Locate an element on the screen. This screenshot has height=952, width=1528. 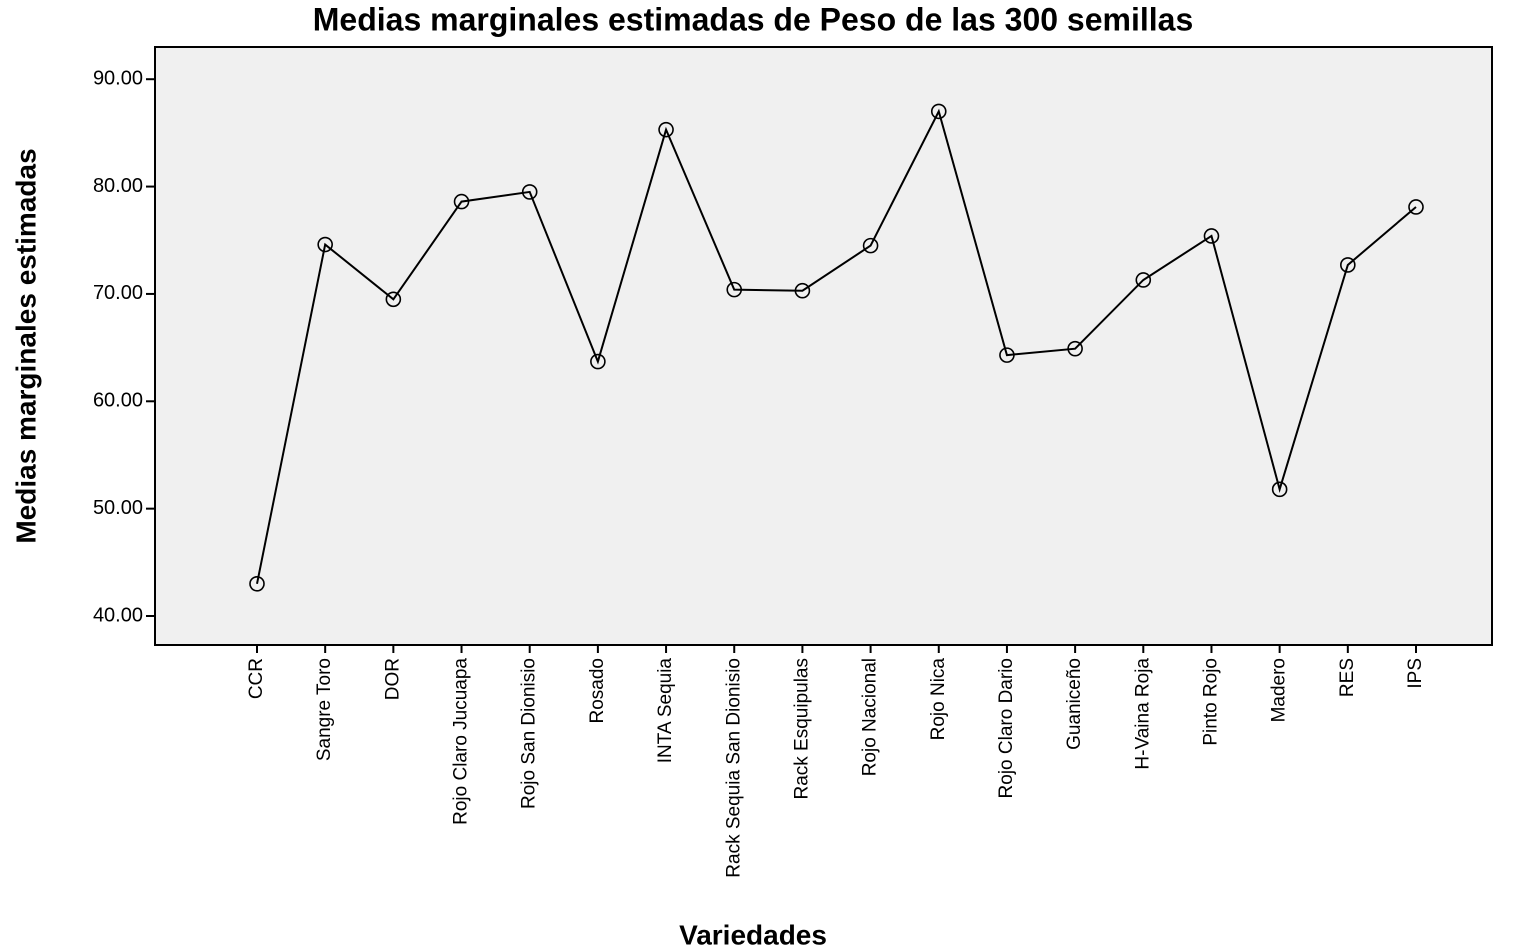
x-tick-label: Rack Sequia San Dionisio is located at coordinates (733, 768).